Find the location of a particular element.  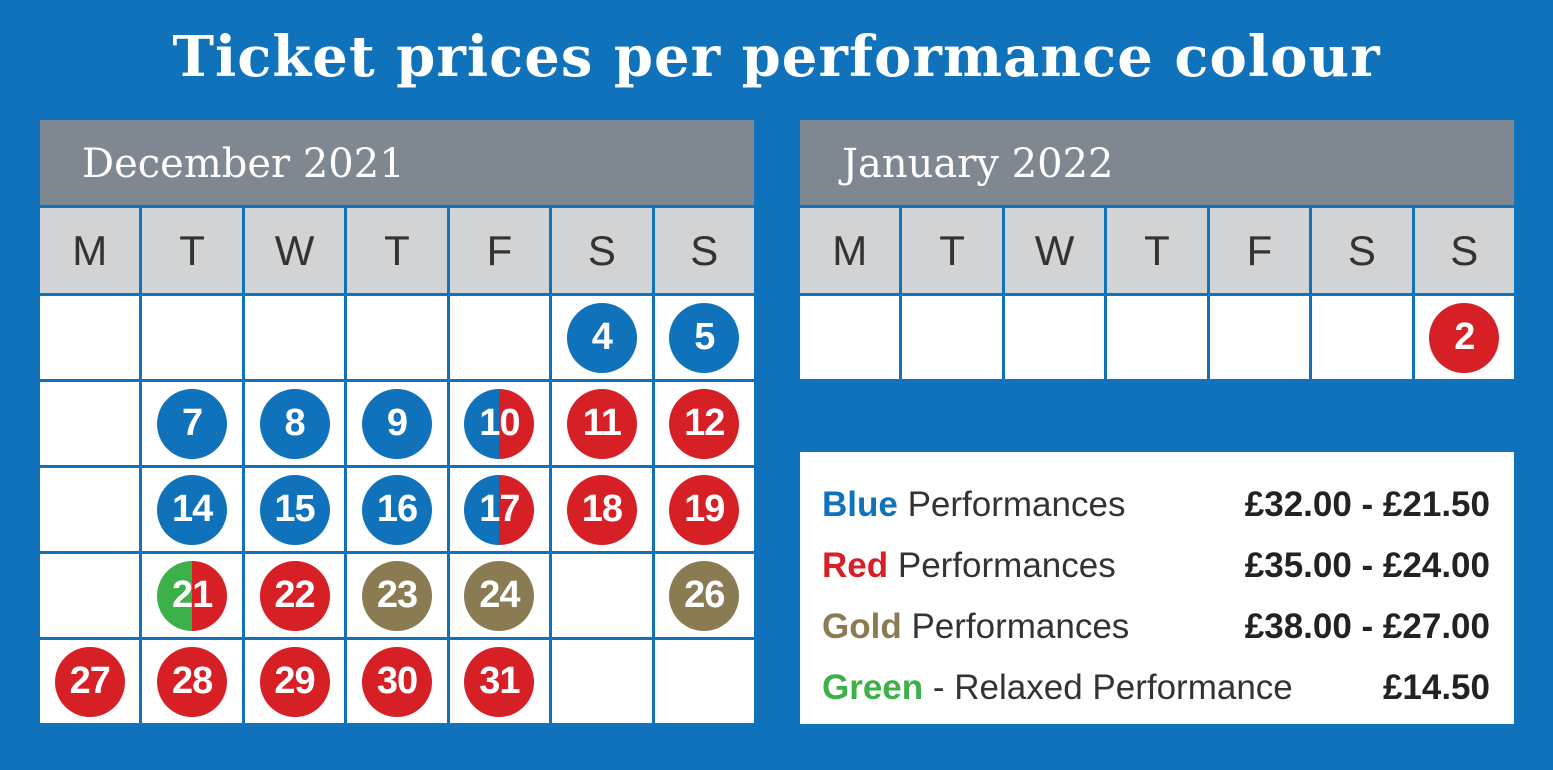

calendar-day-cell: 28 is located at coordinates (192, 681).